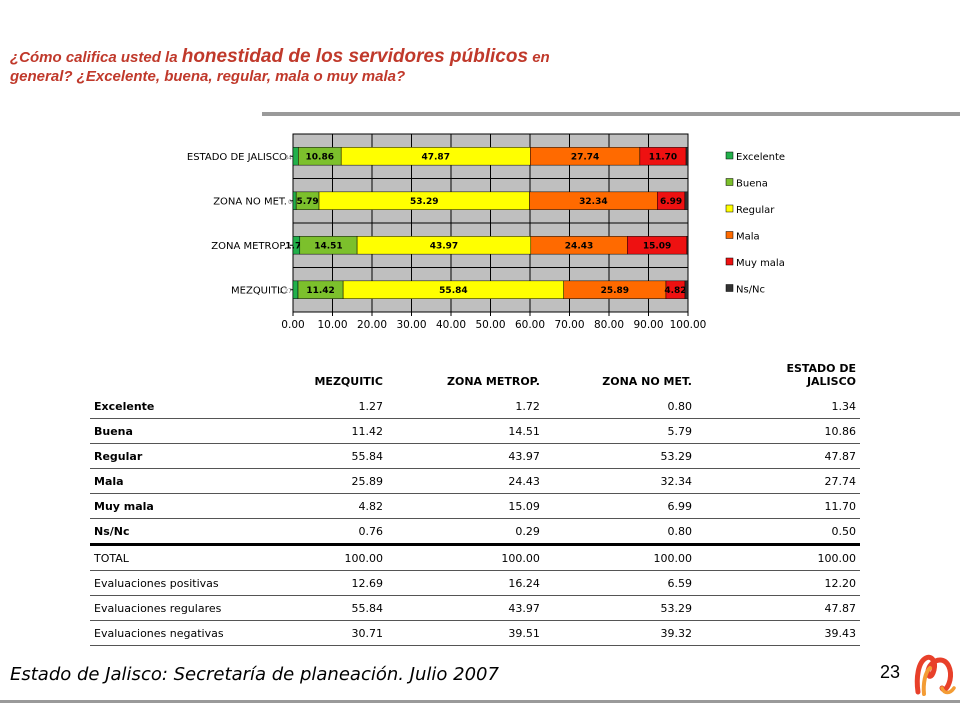 This screenshot has width=960, height=720. I want to click on legend-label: Muy mala, so click(760, 263).